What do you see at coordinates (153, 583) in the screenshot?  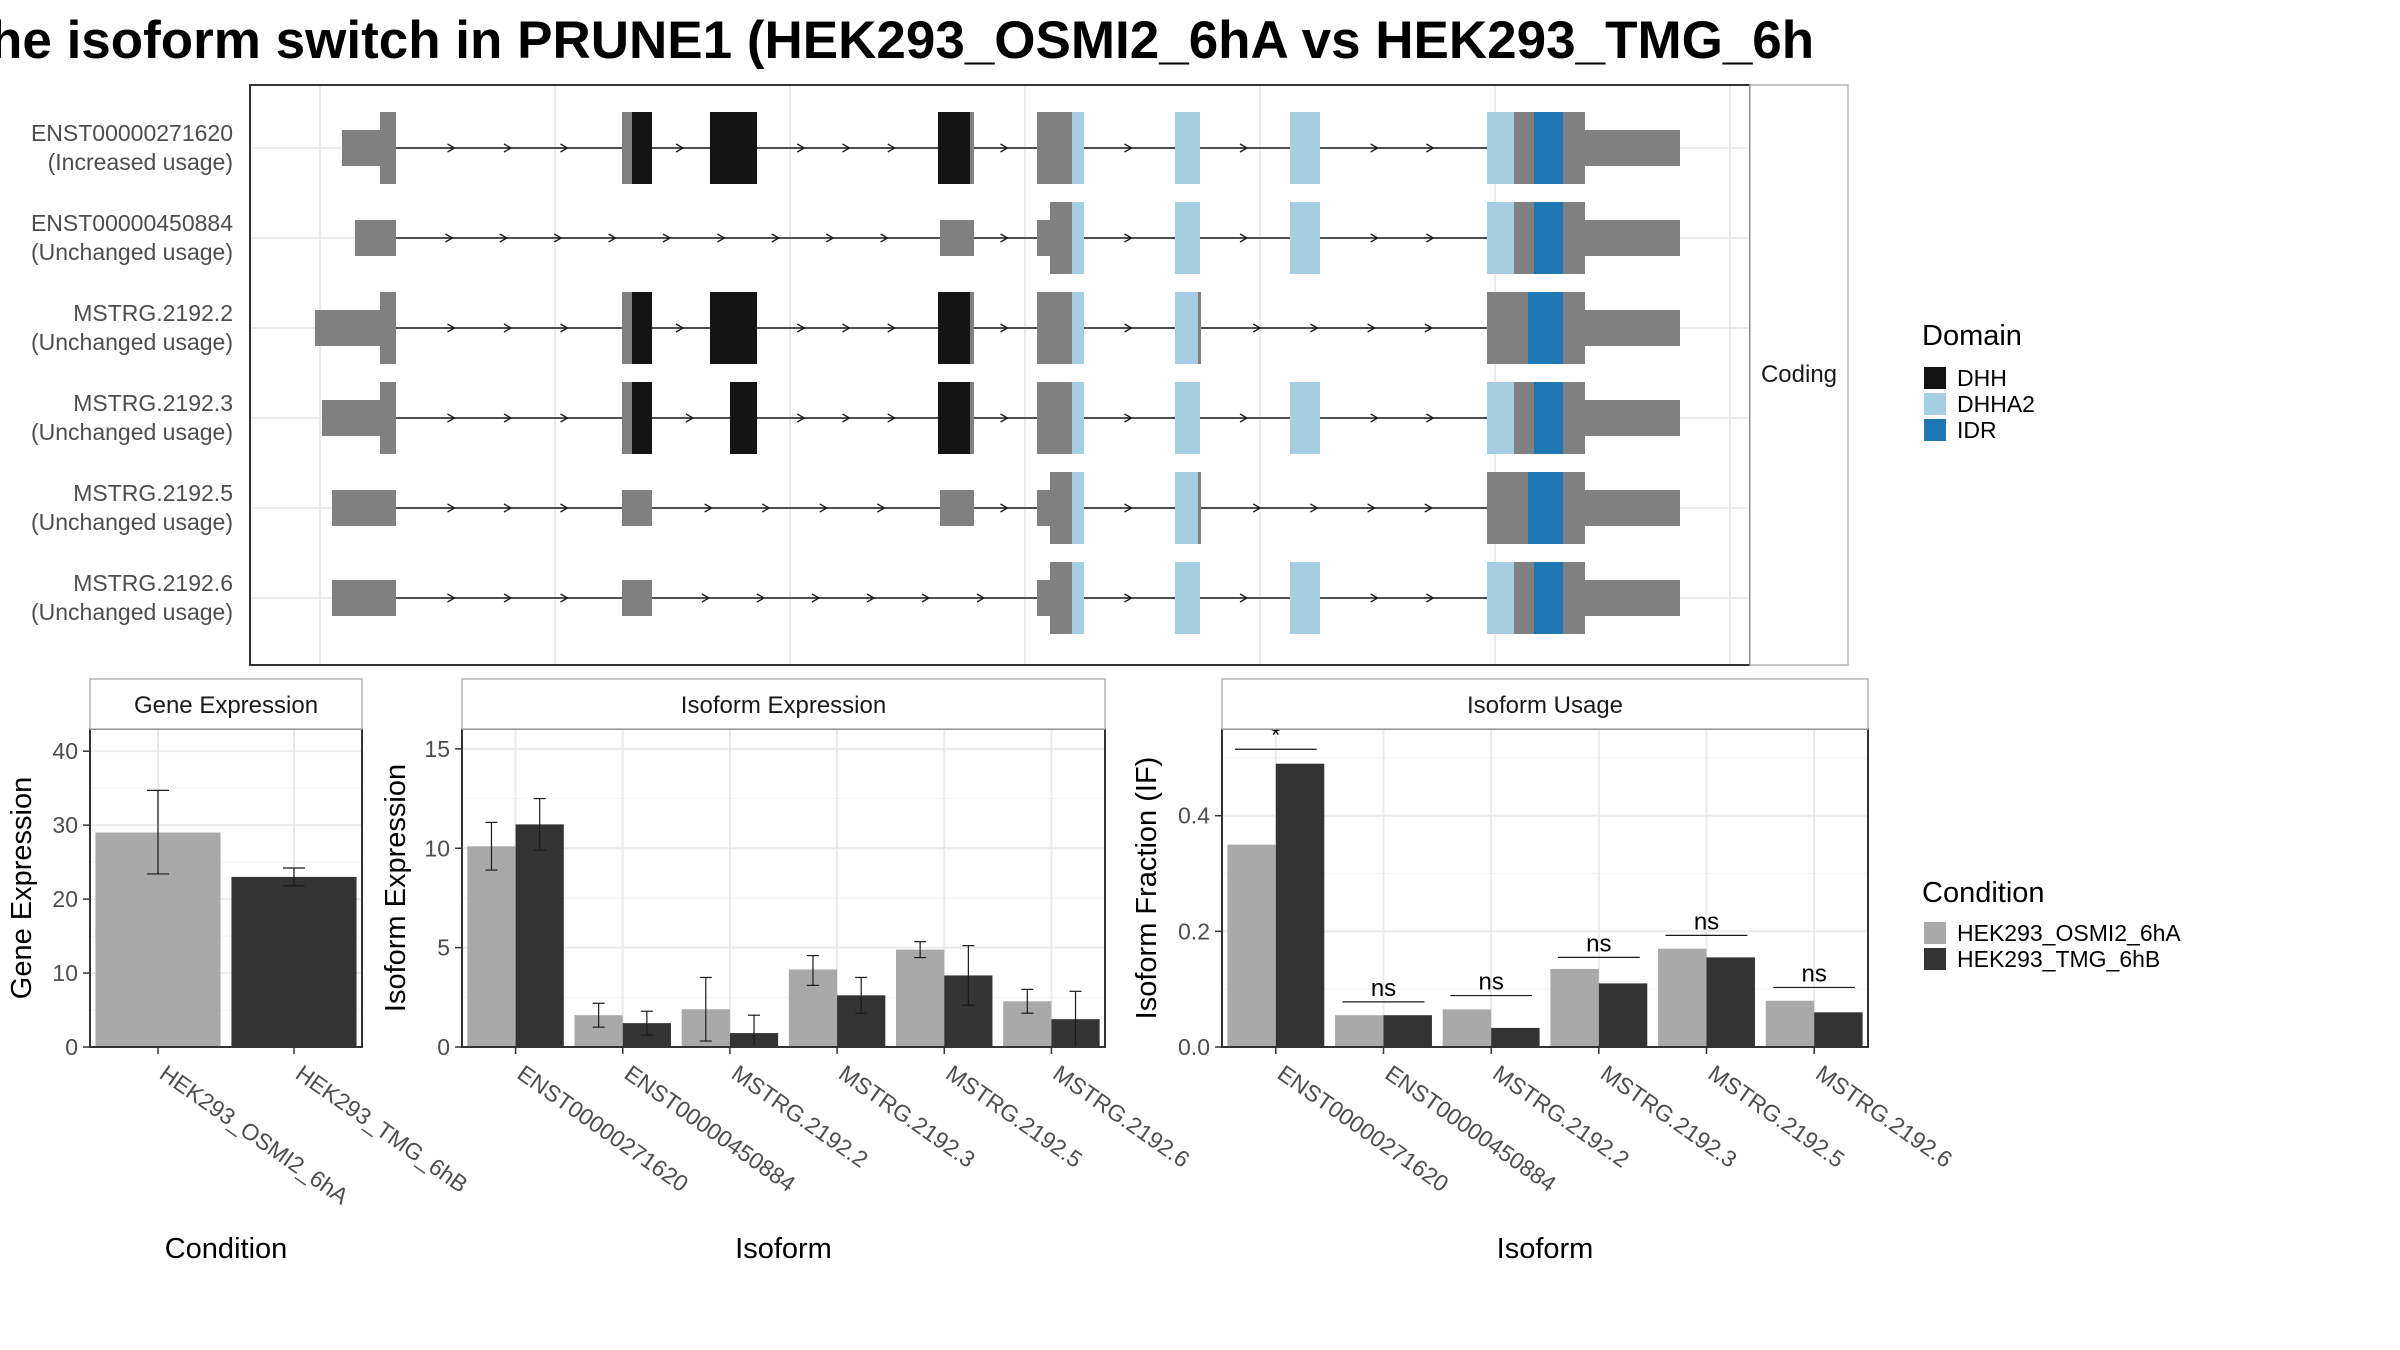 I see `isoform-row-label: MSTRG.2192.6` at bounding box center [153, 583].